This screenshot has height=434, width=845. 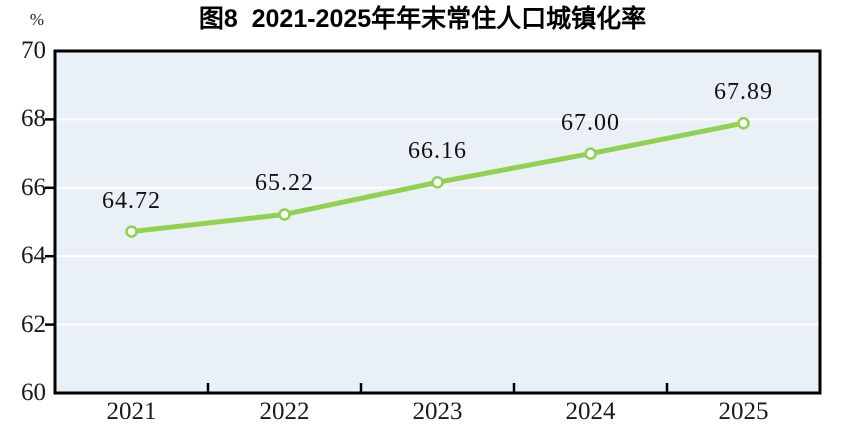 I want to click on y-tick-label: 66, so click(x=33, y=187).